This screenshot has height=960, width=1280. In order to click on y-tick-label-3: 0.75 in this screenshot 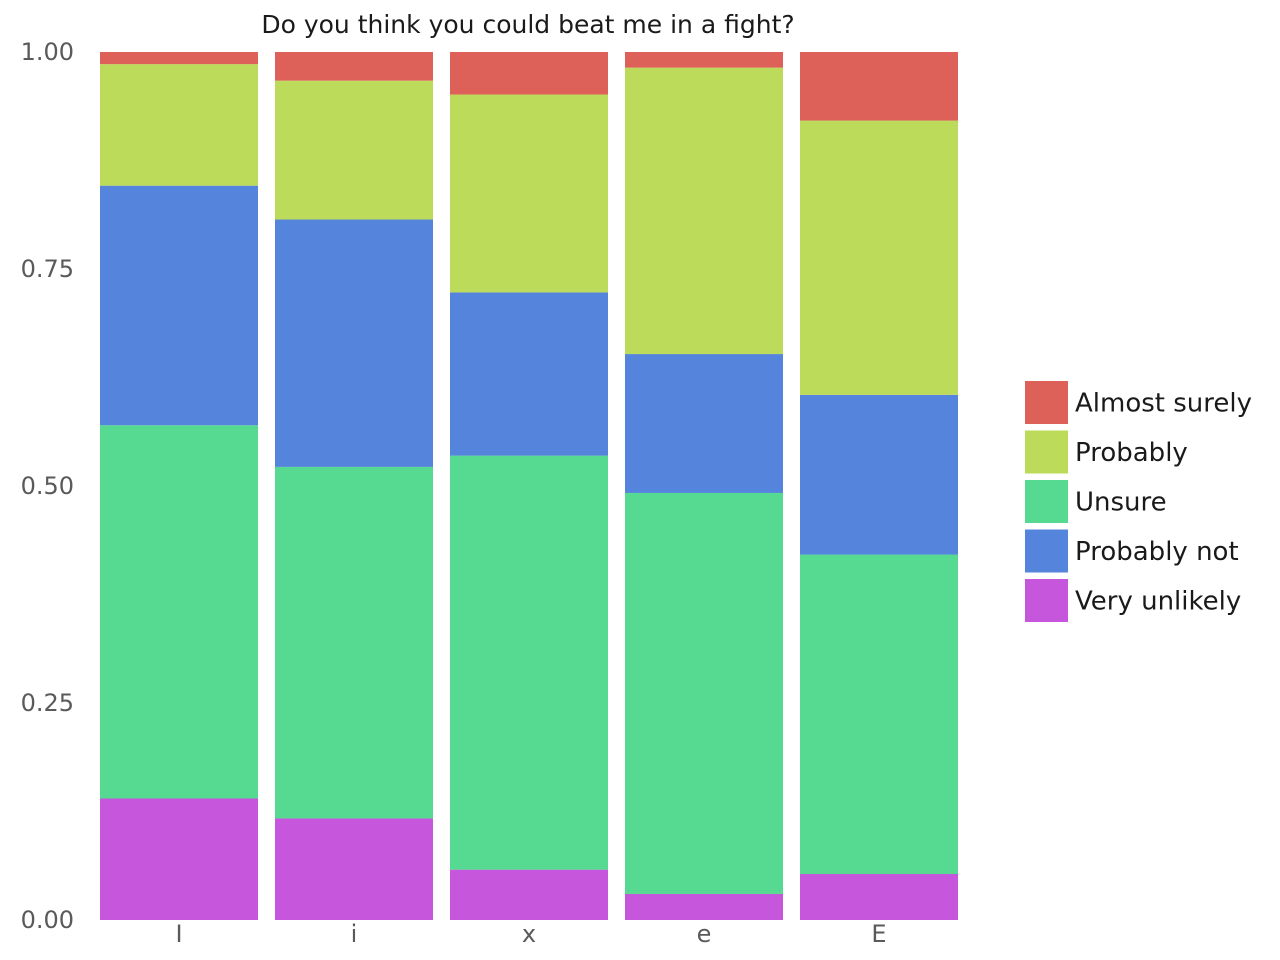, I will do `click(47, 269)`.